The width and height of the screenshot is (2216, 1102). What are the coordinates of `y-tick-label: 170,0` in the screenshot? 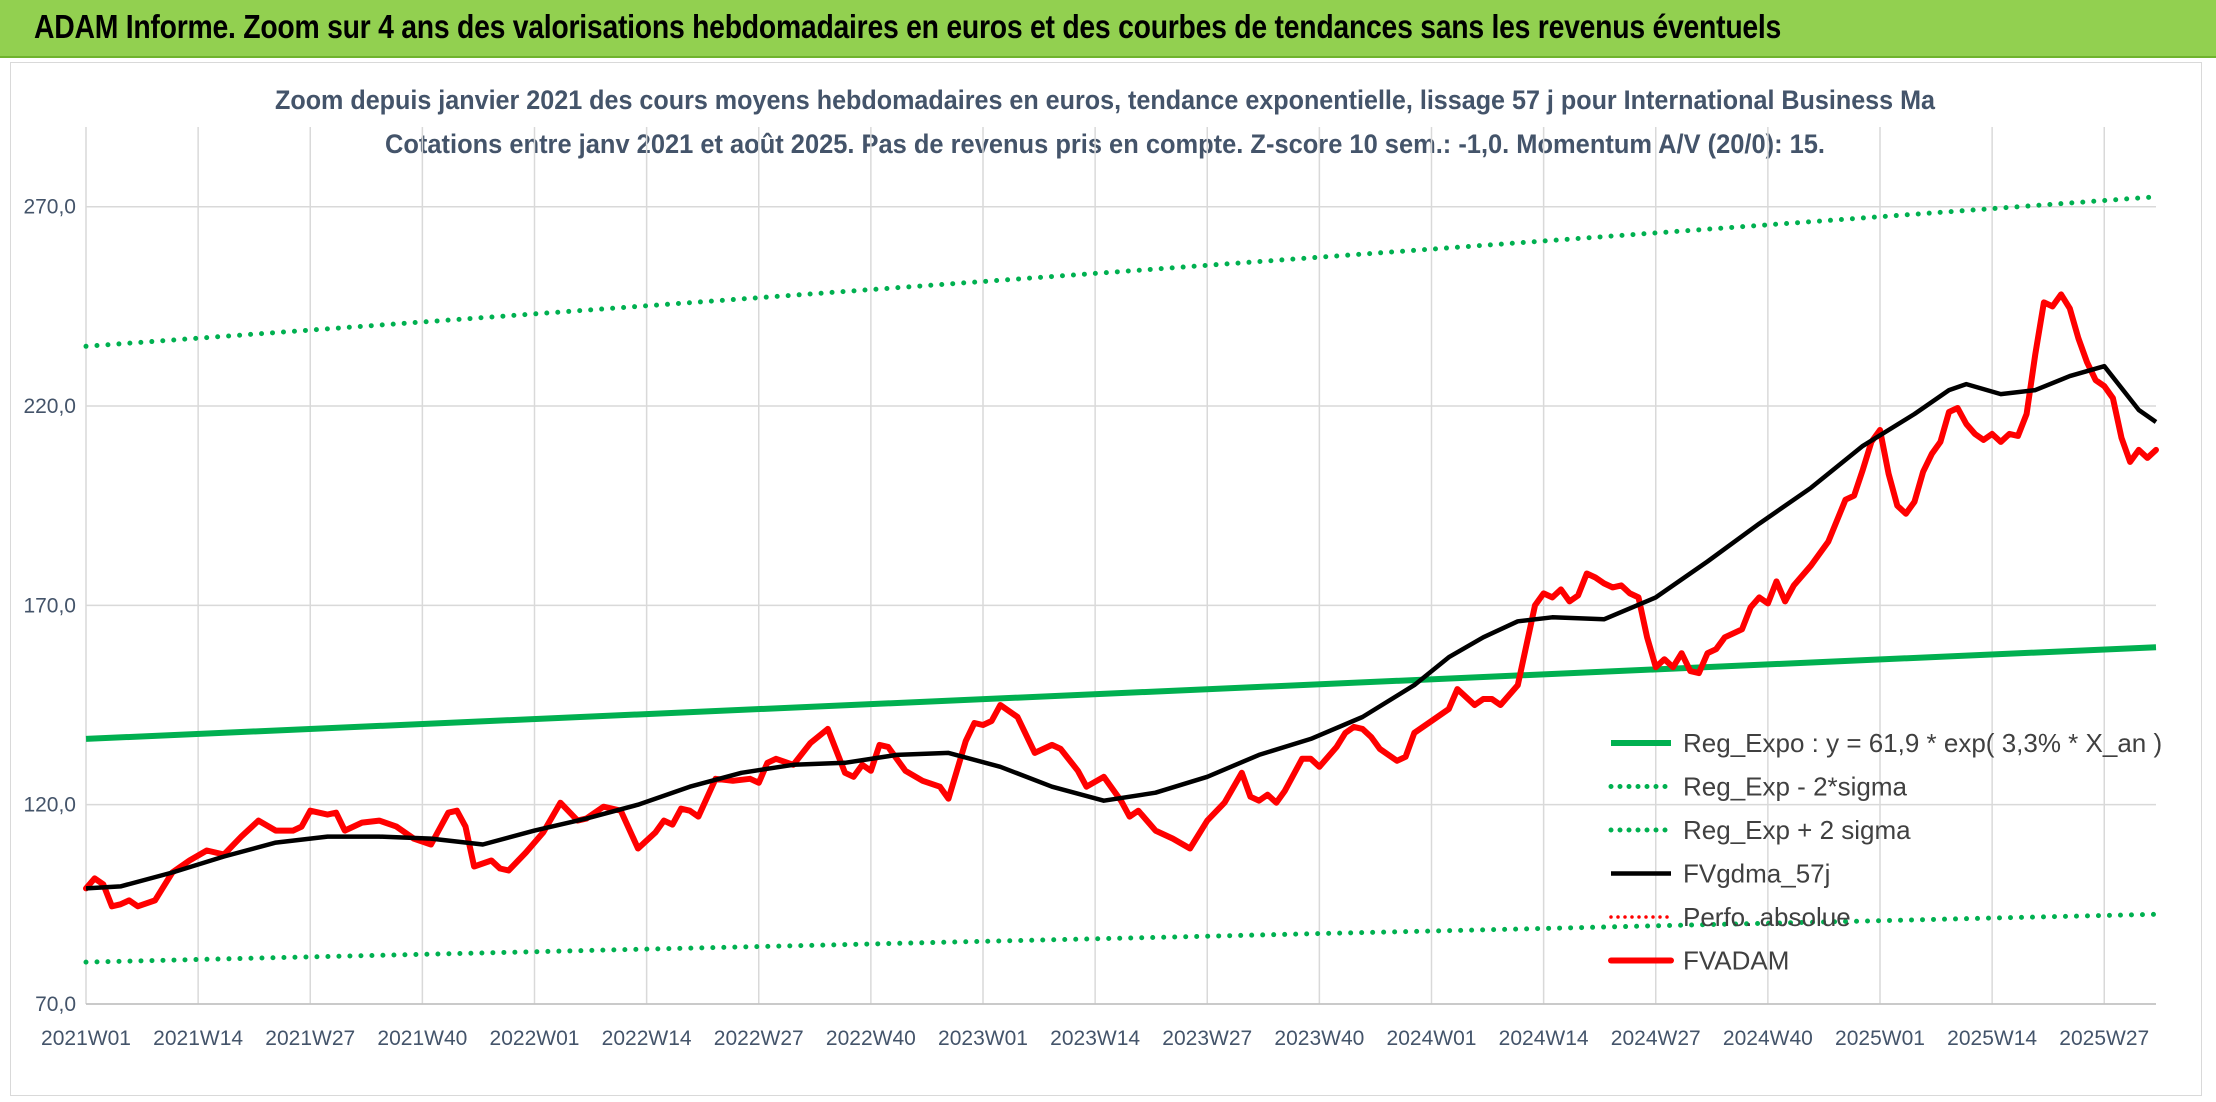 It's located at (49, 605).